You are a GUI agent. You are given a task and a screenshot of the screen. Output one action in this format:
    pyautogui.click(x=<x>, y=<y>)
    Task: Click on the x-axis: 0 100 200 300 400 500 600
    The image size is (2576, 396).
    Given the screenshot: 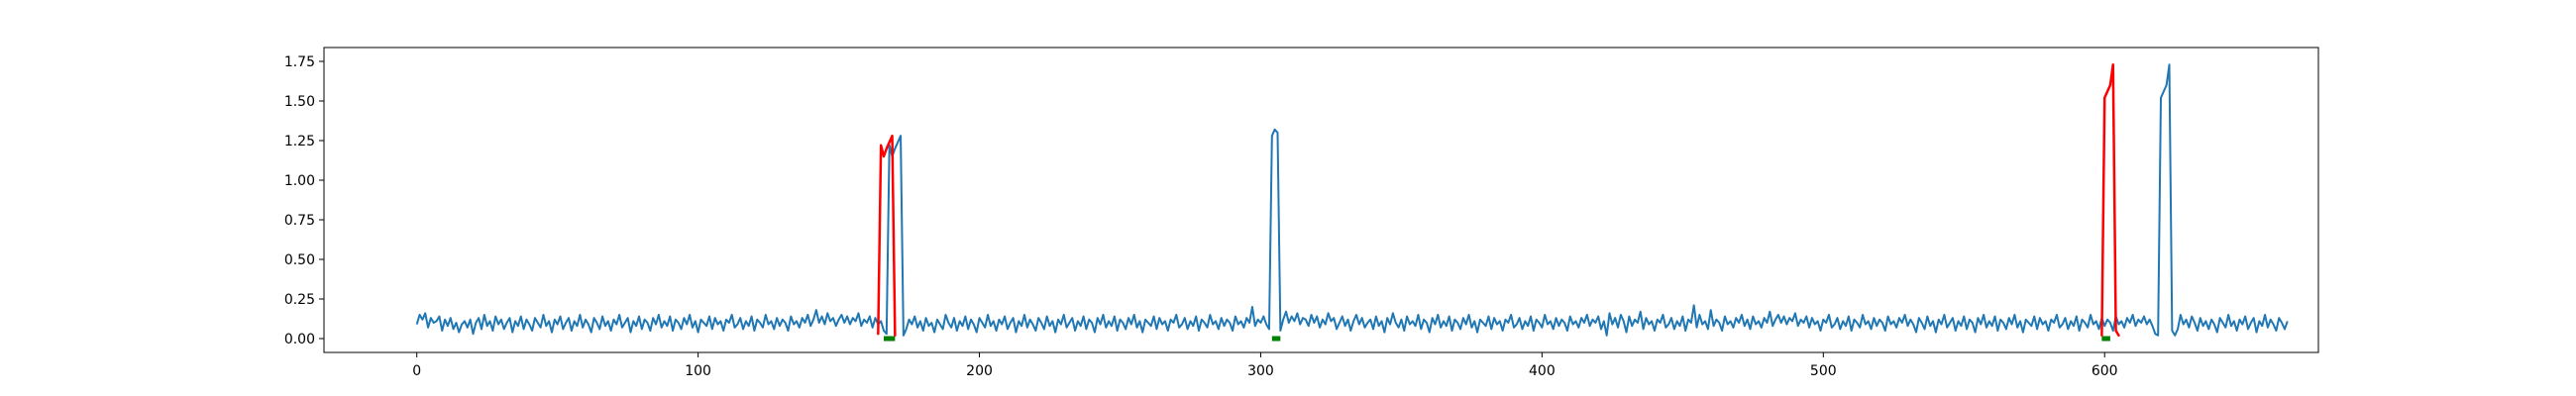 What is the action you would take?
    pyautogui.click(x=1265, y=366)
    